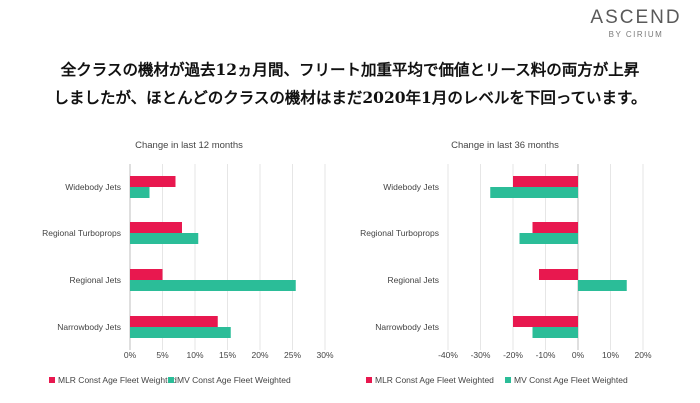  Describe the element at coordinates (369, 380) in the screenshot. I see `c1-legend-swatch-mlr` at that location.